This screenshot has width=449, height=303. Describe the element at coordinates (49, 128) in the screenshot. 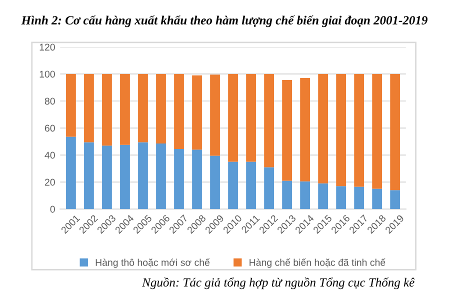

I see `y-tick-label: 60` at that location.